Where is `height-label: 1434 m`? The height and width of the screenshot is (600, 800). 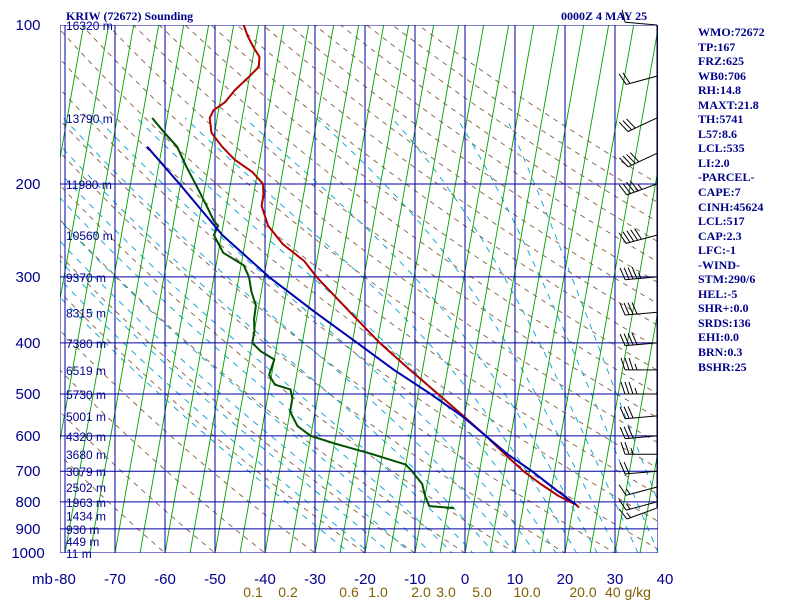 height-label: 1434 m is located at coordinates (86, 517).